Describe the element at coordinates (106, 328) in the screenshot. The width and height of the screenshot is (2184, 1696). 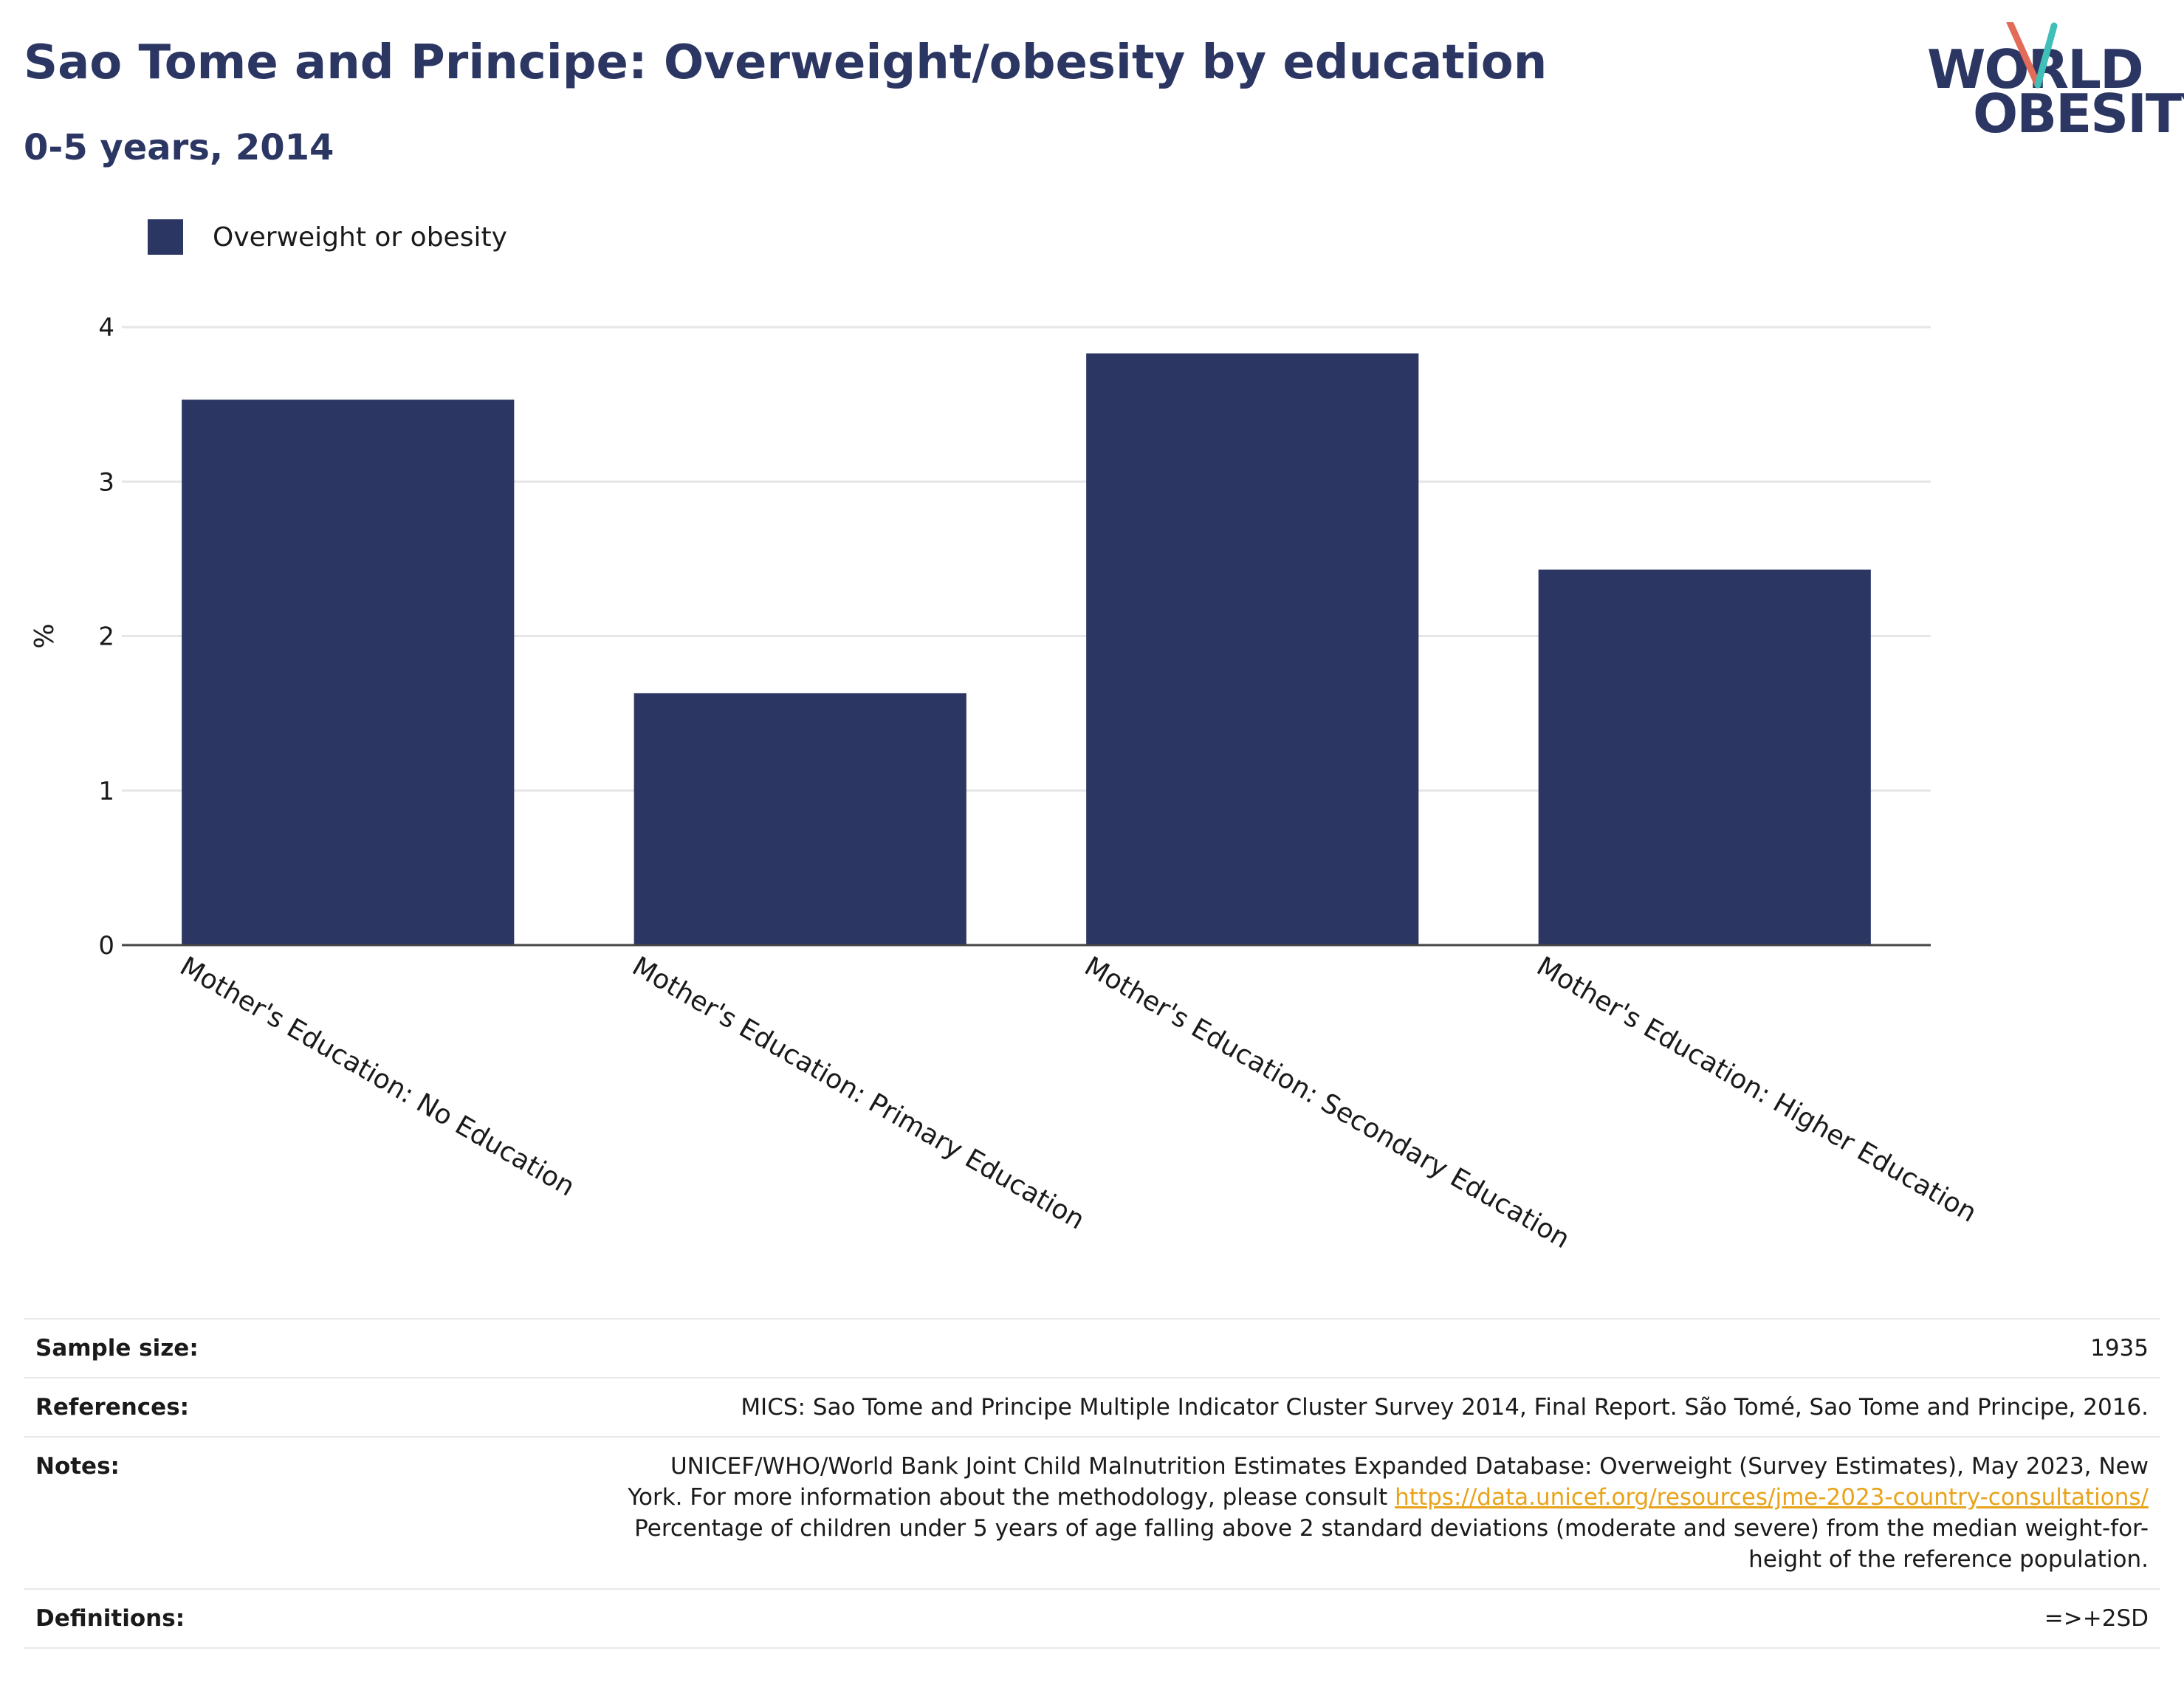
I see `y-tick-label: 4` at that location.